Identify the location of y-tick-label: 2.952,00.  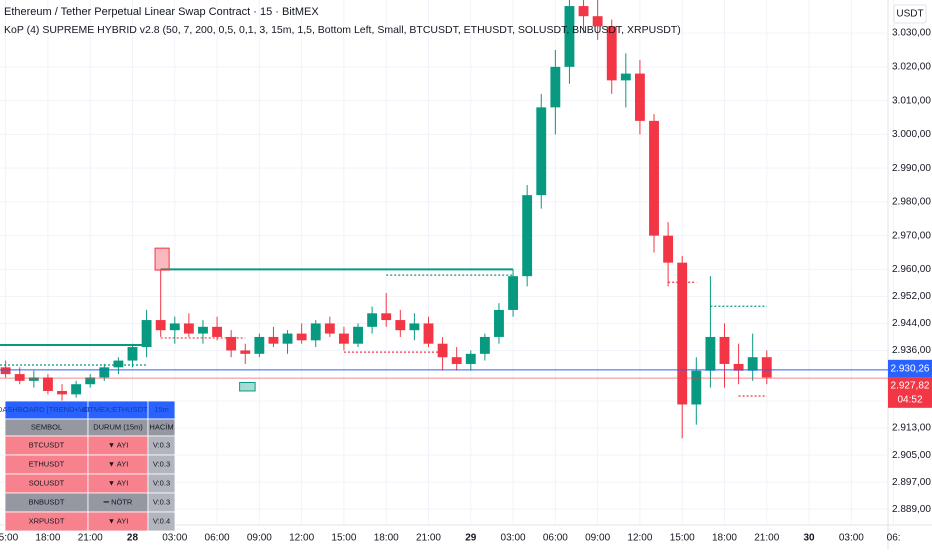
(911, 296).